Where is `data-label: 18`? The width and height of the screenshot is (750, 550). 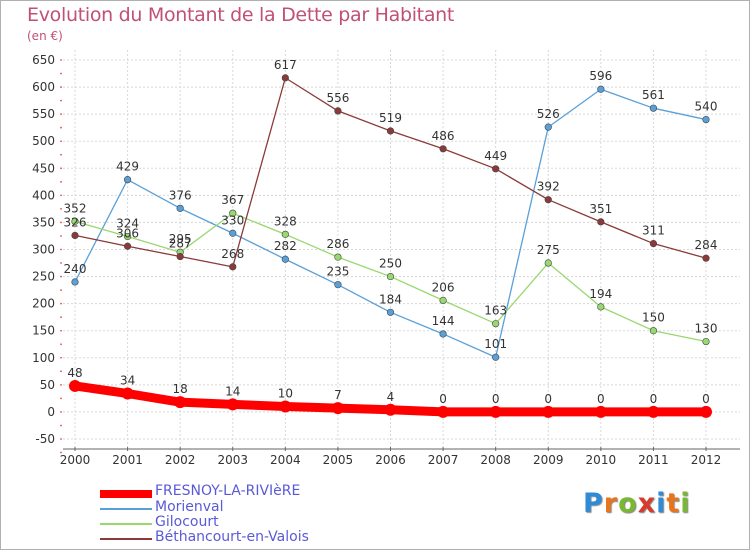 data-label: 18 is located at coordinates (180, 389).